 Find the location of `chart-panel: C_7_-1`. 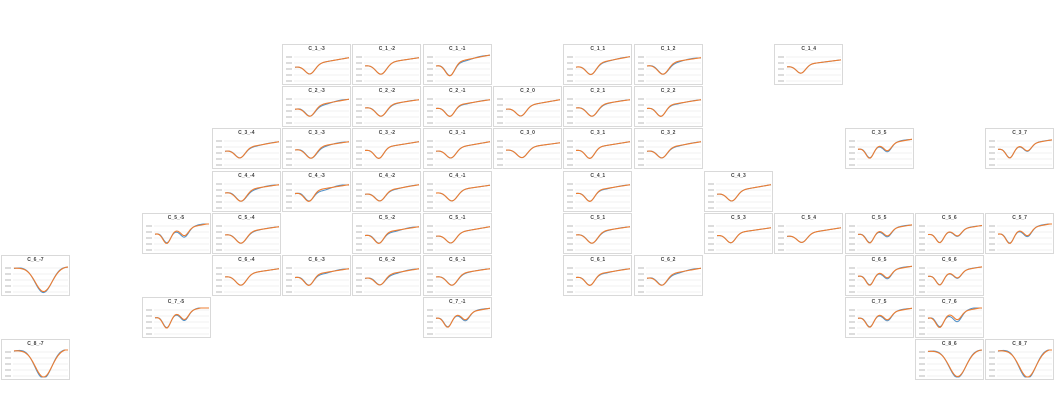

chart-panel: C_7_-1 is located at coordinates (457, 318).